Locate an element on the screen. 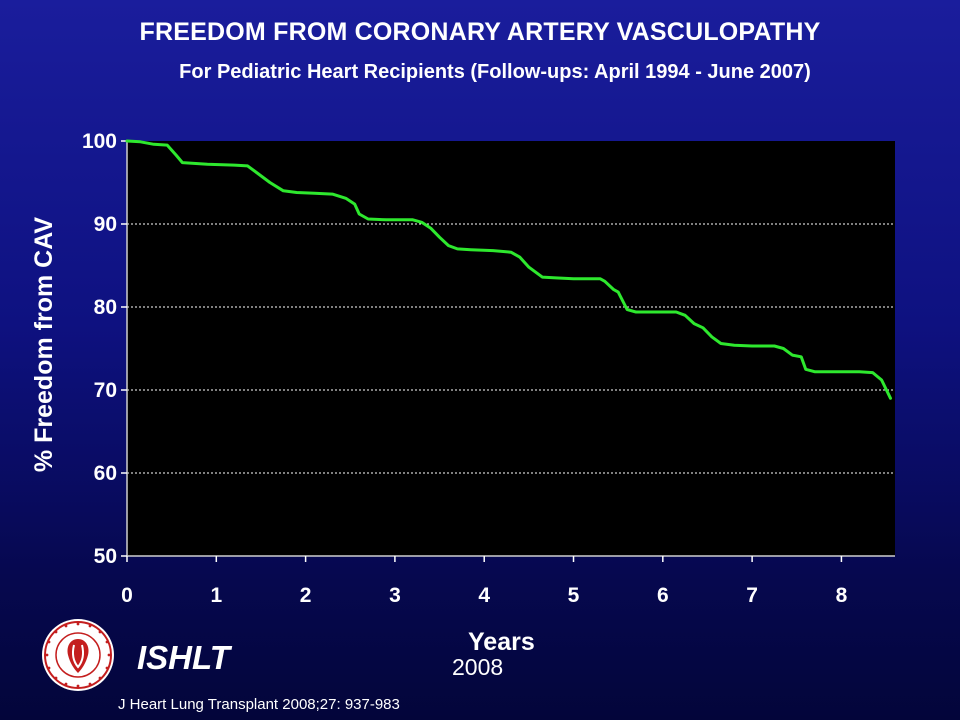 The height and width of the screenshot is (720, 960). y-tick-label-100: 100 is located at coordinates (99, 141).